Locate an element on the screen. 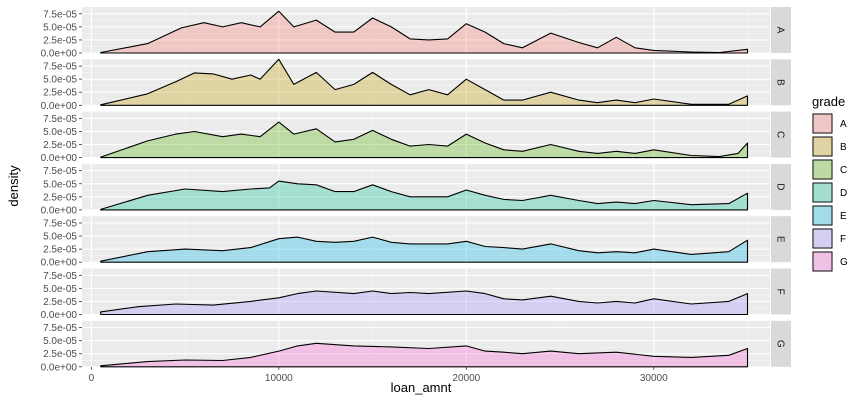  x-axis: 0 10000 20000 30000 is located at coordinates (378, 375).